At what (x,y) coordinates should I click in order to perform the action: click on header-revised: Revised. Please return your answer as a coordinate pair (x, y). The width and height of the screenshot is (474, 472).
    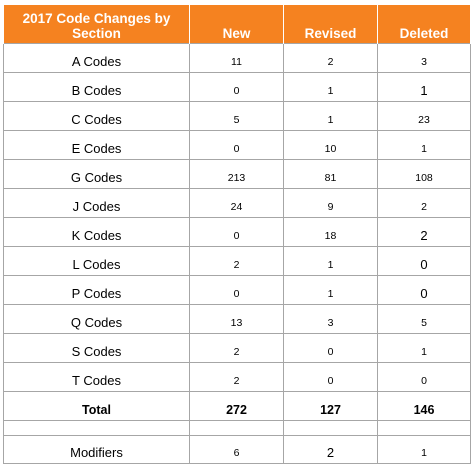
    Looking at the image, I should click on (330, 24).